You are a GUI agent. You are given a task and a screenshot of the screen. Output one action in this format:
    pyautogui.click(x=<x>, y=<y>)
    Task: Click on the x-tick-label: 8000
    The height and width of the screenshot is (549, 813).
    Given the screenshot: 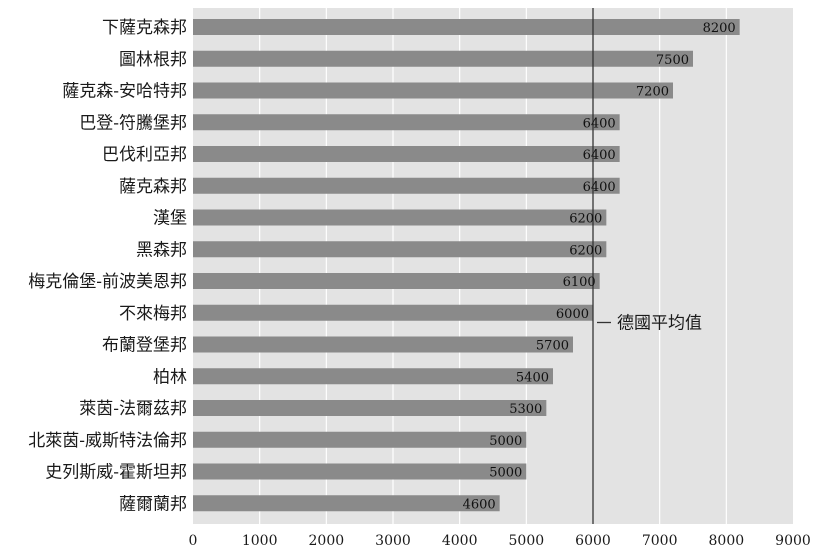 What is the action you would take?
    pyautogui.click(x=727, y=541)
    